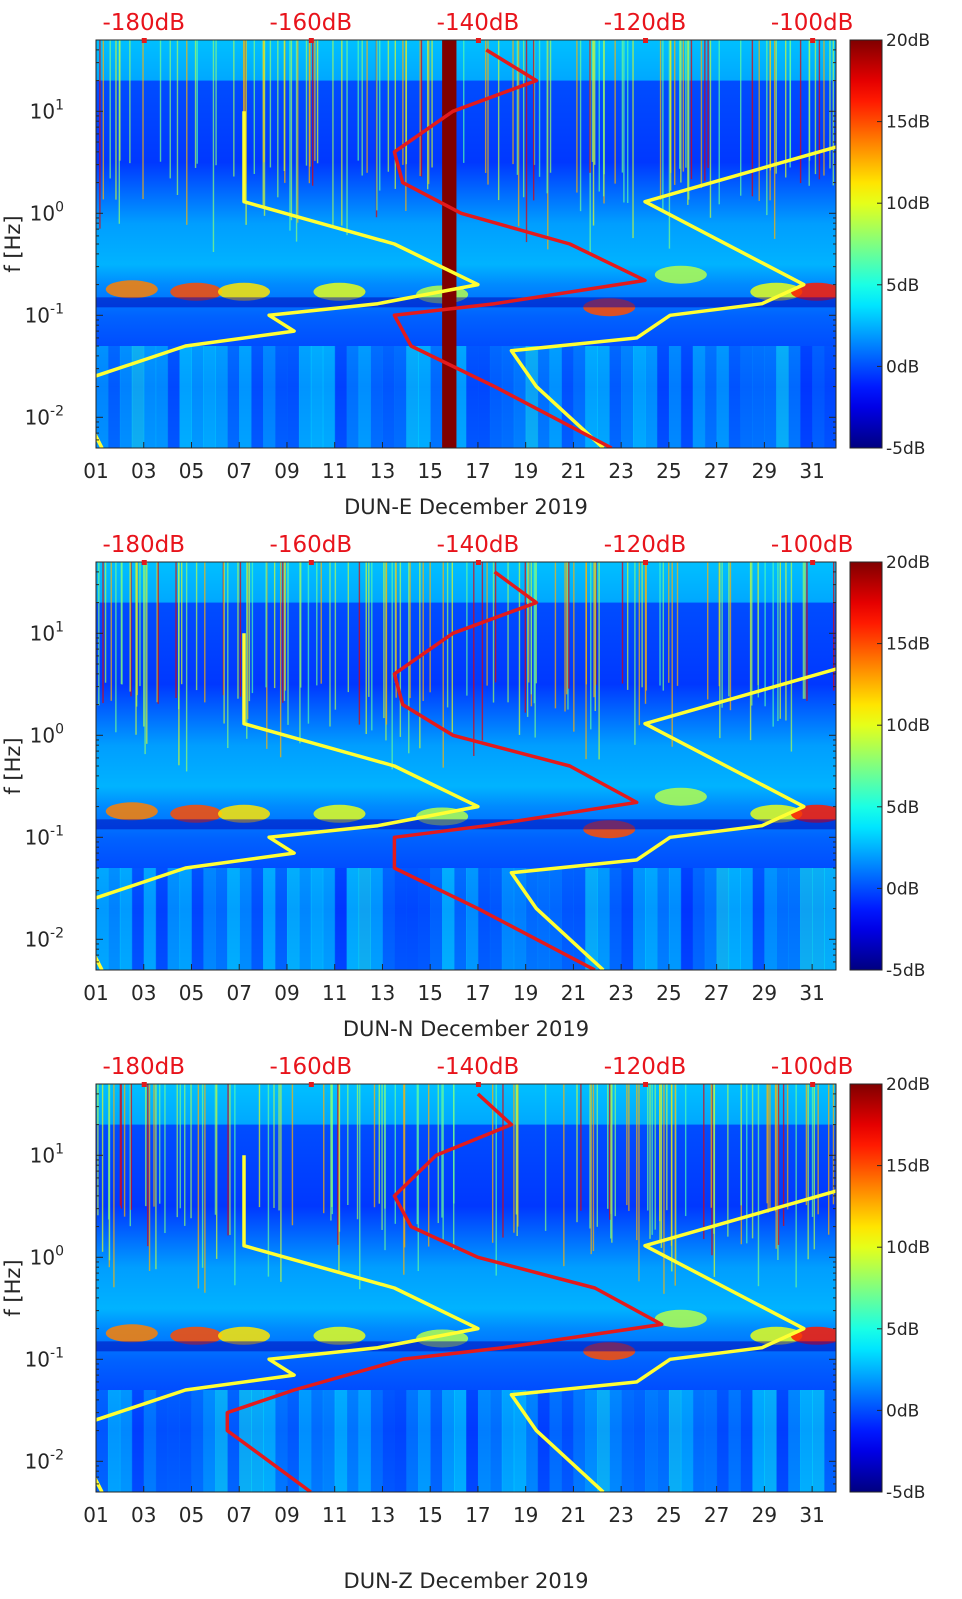 Image resolution: width=962 pixels, height=1599 pixels. I want to click on y-axis-label: f [Hz], so click(13, 1287).